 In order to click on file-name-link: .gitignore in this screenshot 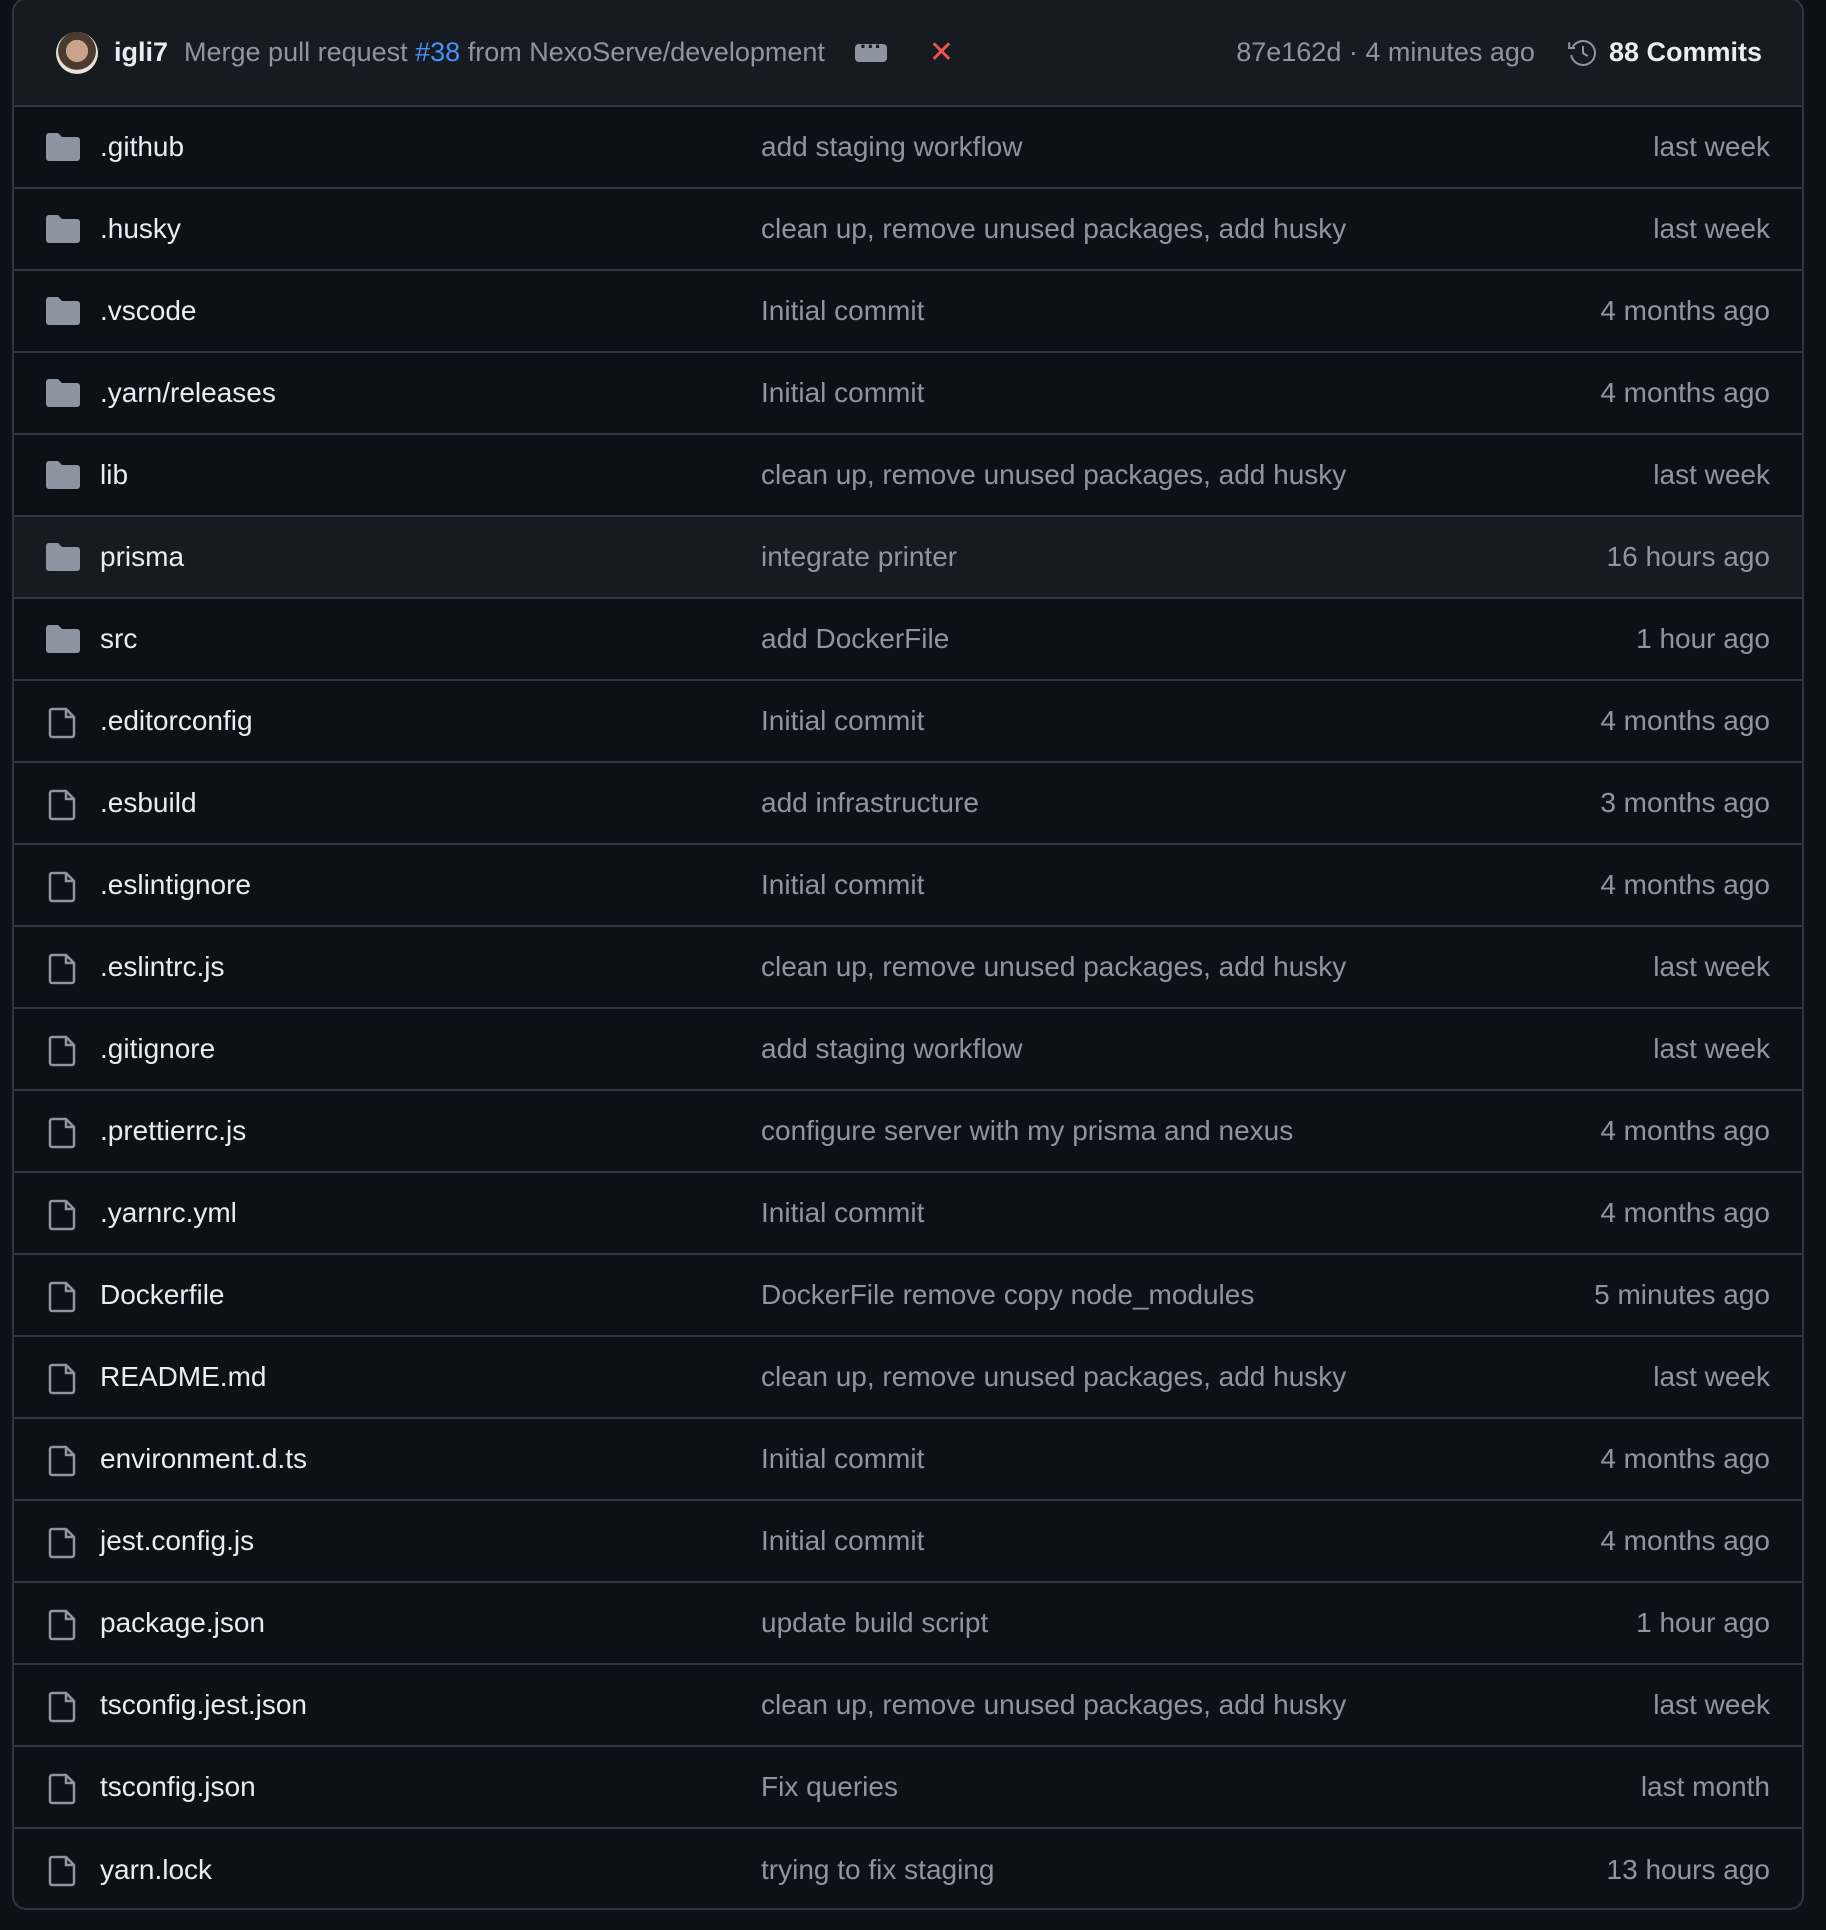, I will do `click(158, 1048)`.